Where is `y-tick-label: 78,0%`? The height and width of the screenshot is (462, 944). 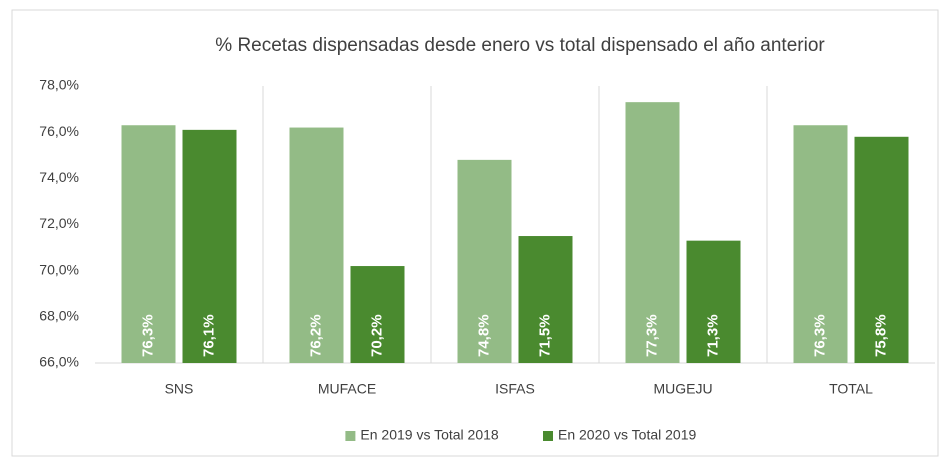 y-tick-label: 78,0% is located at coordinates (59, 85).